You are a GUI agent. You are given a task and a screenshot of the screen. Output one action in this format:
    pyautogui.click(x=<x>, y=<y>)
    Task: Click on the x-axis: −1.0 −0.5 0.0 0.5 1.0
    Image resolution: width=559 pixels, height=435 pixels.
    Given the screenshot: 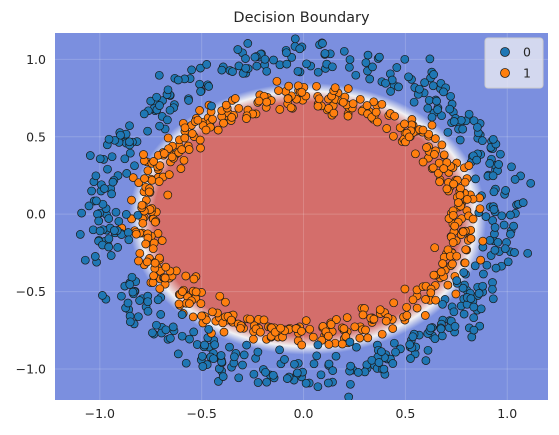 What is the action you would take?
    pyautogui.click(x=301, y=413)
    